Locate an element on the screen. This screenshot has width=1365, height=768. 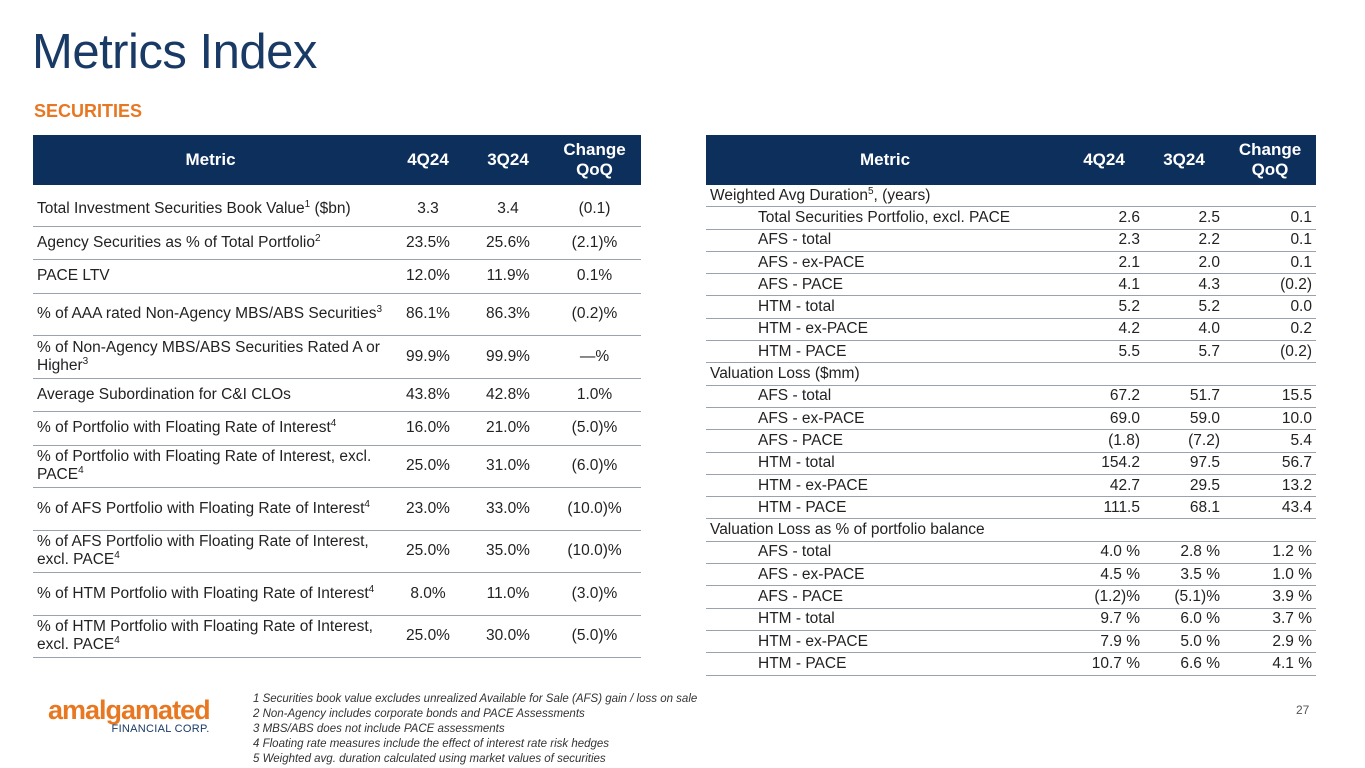
metric-label: HTM - PACE is located at coordinates (885, 352).